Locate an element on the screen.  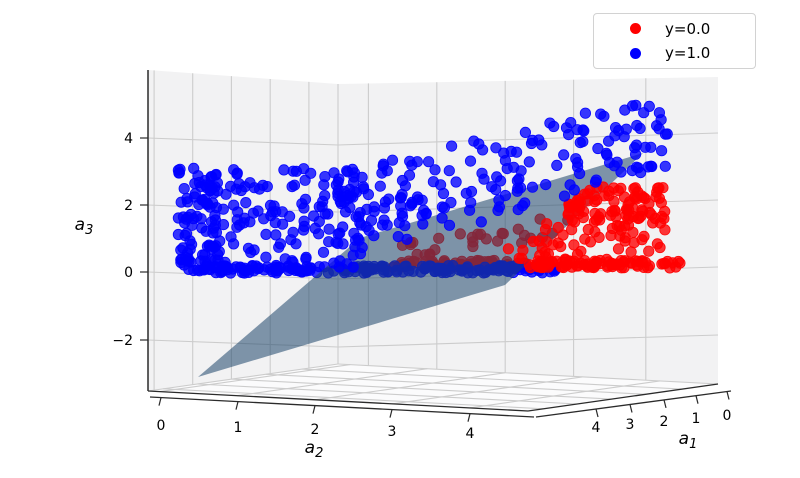
y-tick-label: 0 is located at coordinates (161, 426).